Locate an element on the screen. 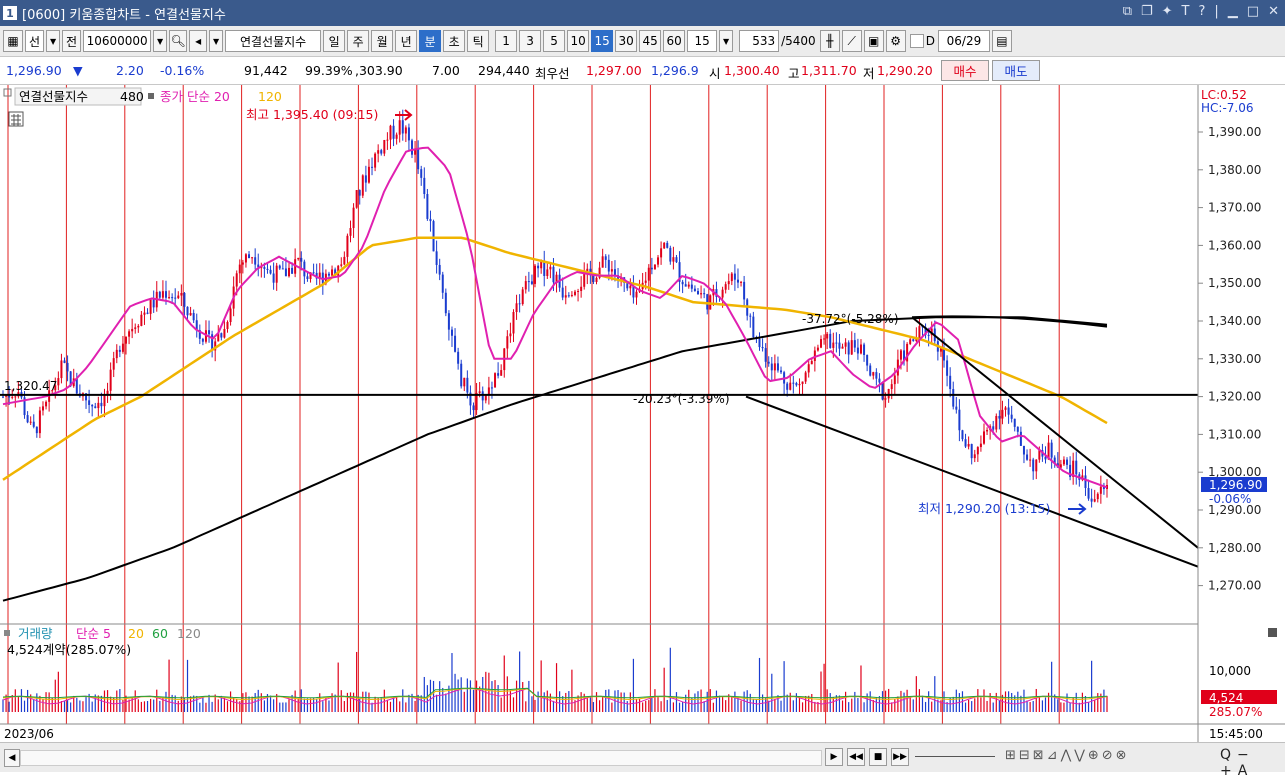 Image resolution: width=1285 pixels, height=779 pixels. close-icon: ✕ is located at coordinates (1273, 11).